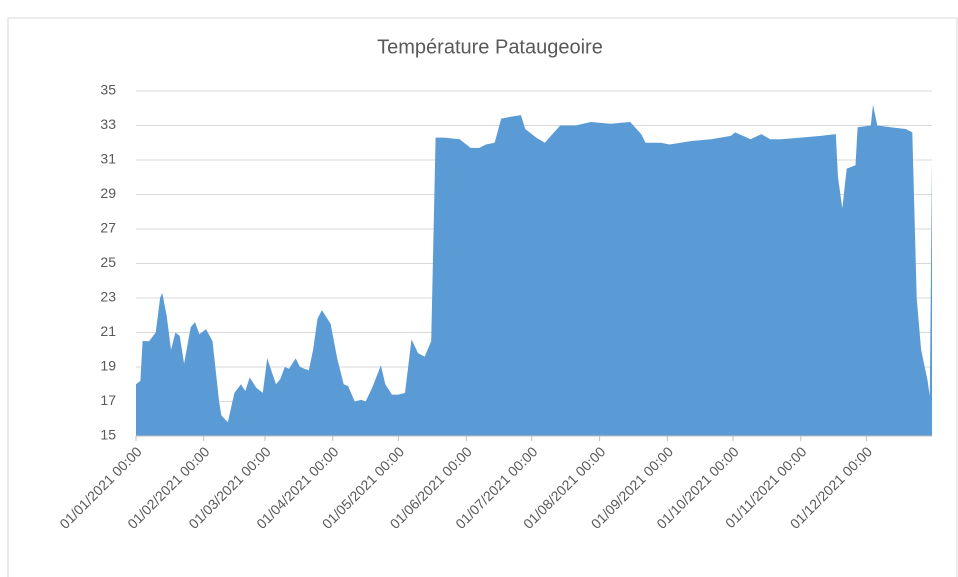 The width and height of the screenshot is (958, 577). Describe the element at coordinates (490, 47) in the screenshot. I see `chart-title: Température Pataugeoire` at that location.